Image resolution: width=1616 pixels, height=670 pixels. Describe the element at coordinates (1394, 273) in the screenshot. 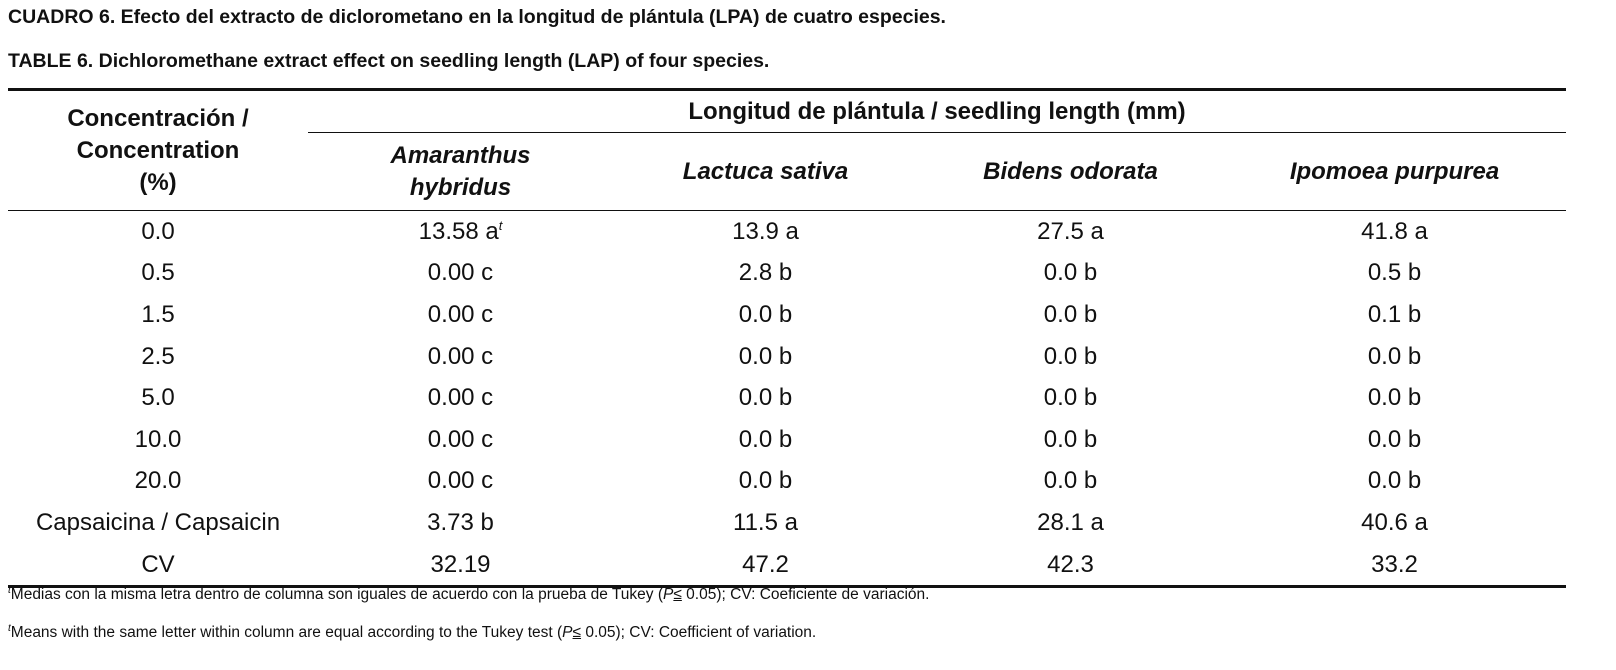

I see `cell: 0.5 b` at that location.